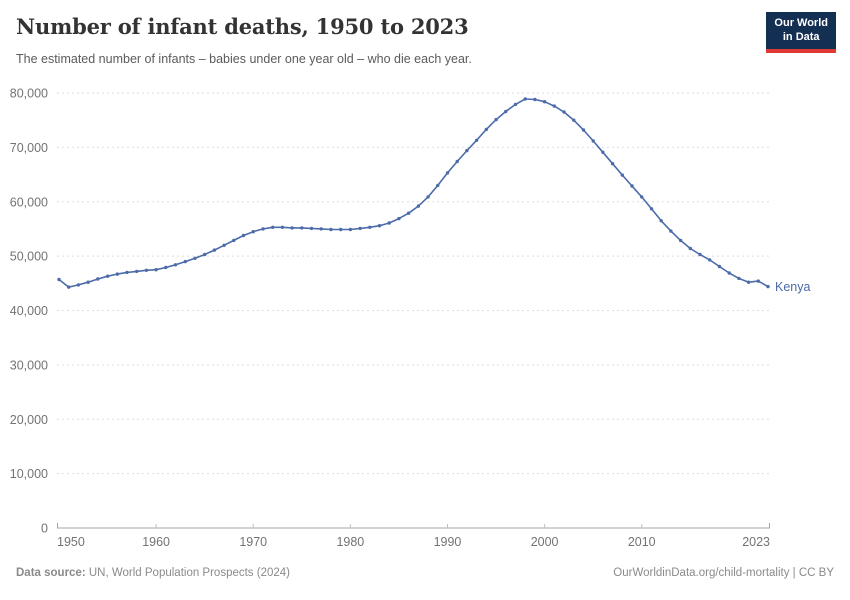 The image size is (850, 600). What do you see at coordinates (545, 542) in the screenshot?
I see `svg-text: 2000` at bounding box center [545, 542].